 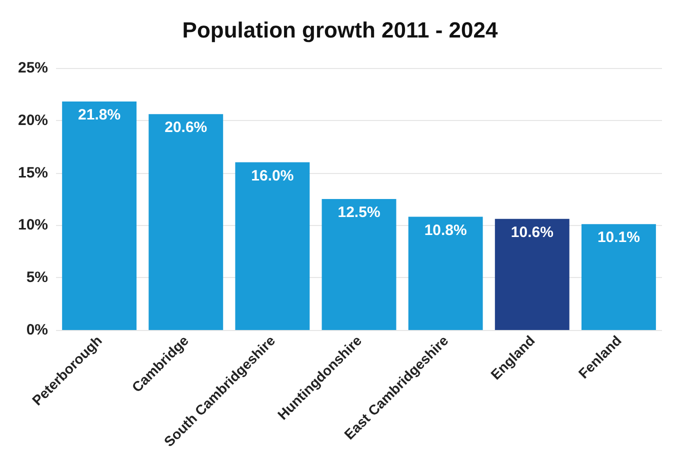 I want to click on data-label: 20.6%, so click(x=186, y=127).